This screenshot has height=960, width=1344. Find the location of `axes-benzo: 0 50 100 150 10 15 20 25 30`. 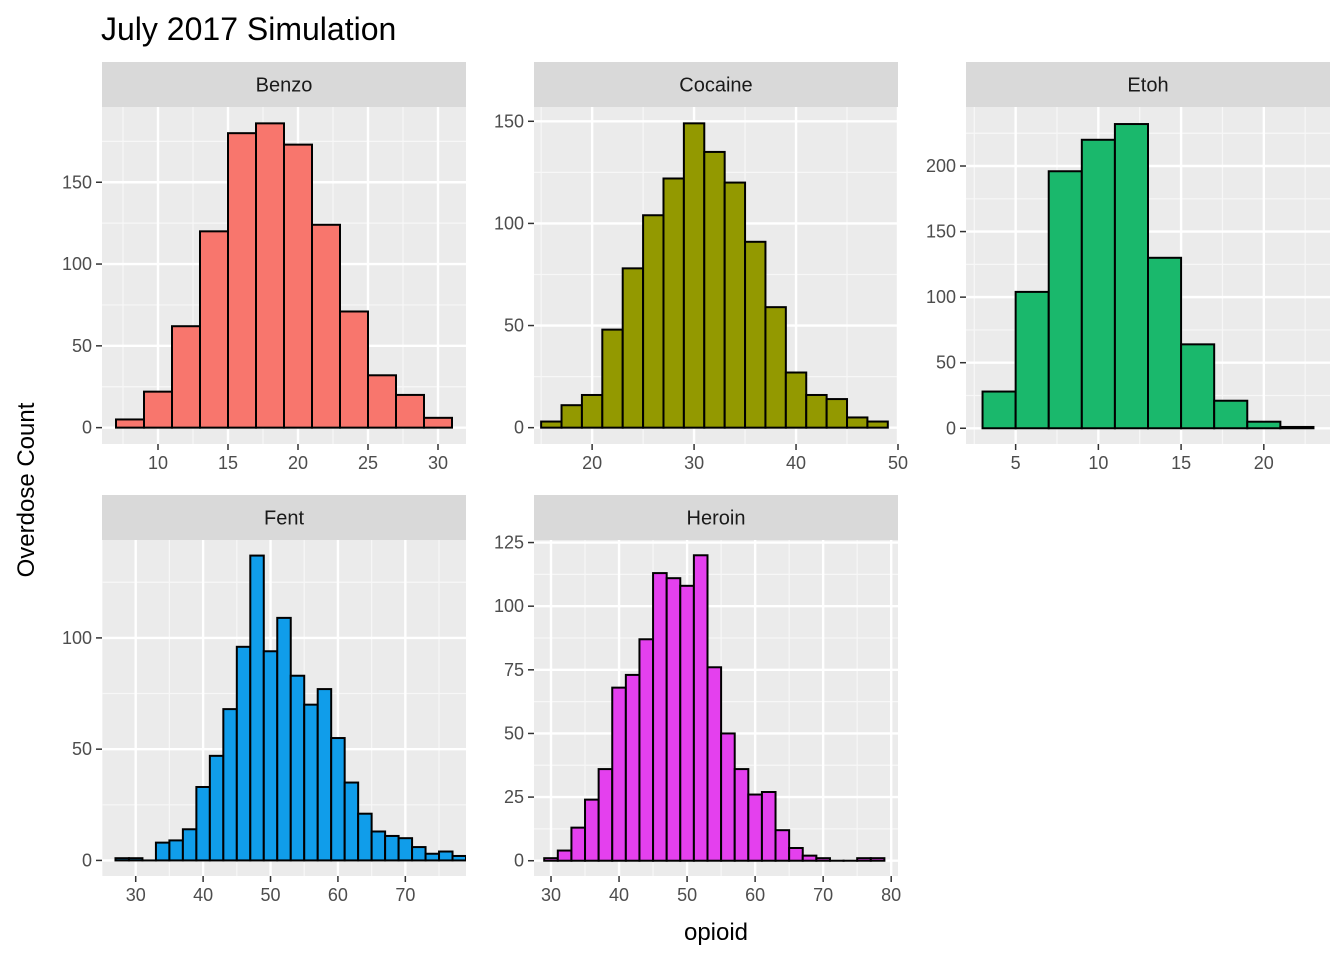

axes-benzo: 0 50 100 150 10 15 20 25 30 is located at coordinates (255, 322).